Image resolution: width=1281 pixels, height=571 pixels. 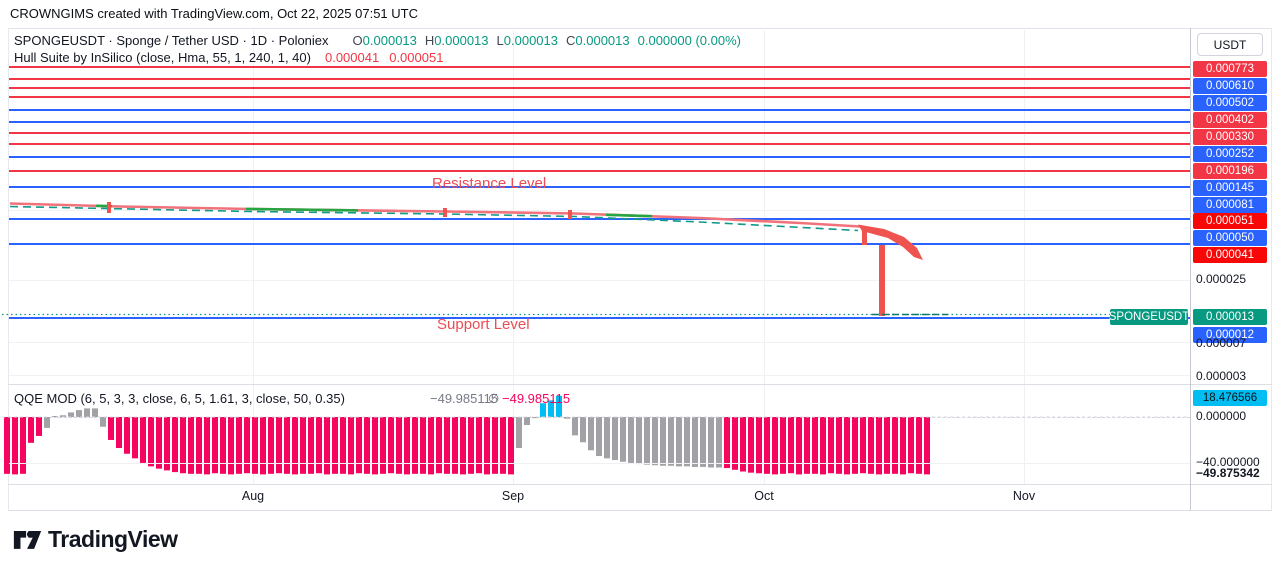 I want to click on ohlc-key: H, so click(x=429, y=40).